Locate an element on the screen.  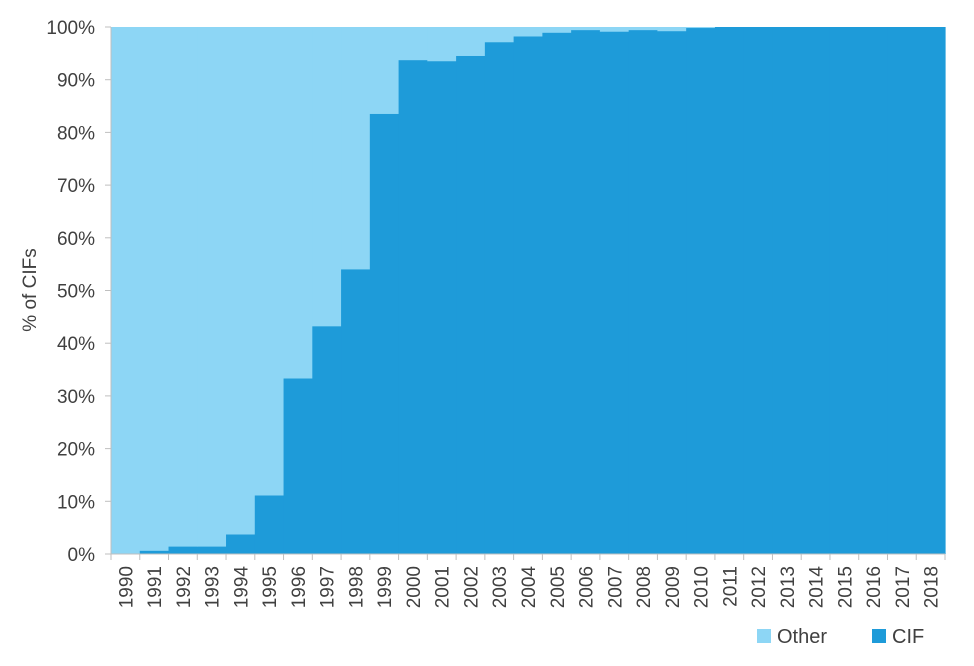
cif-segment-1992 is located at coordinates (183, 550).